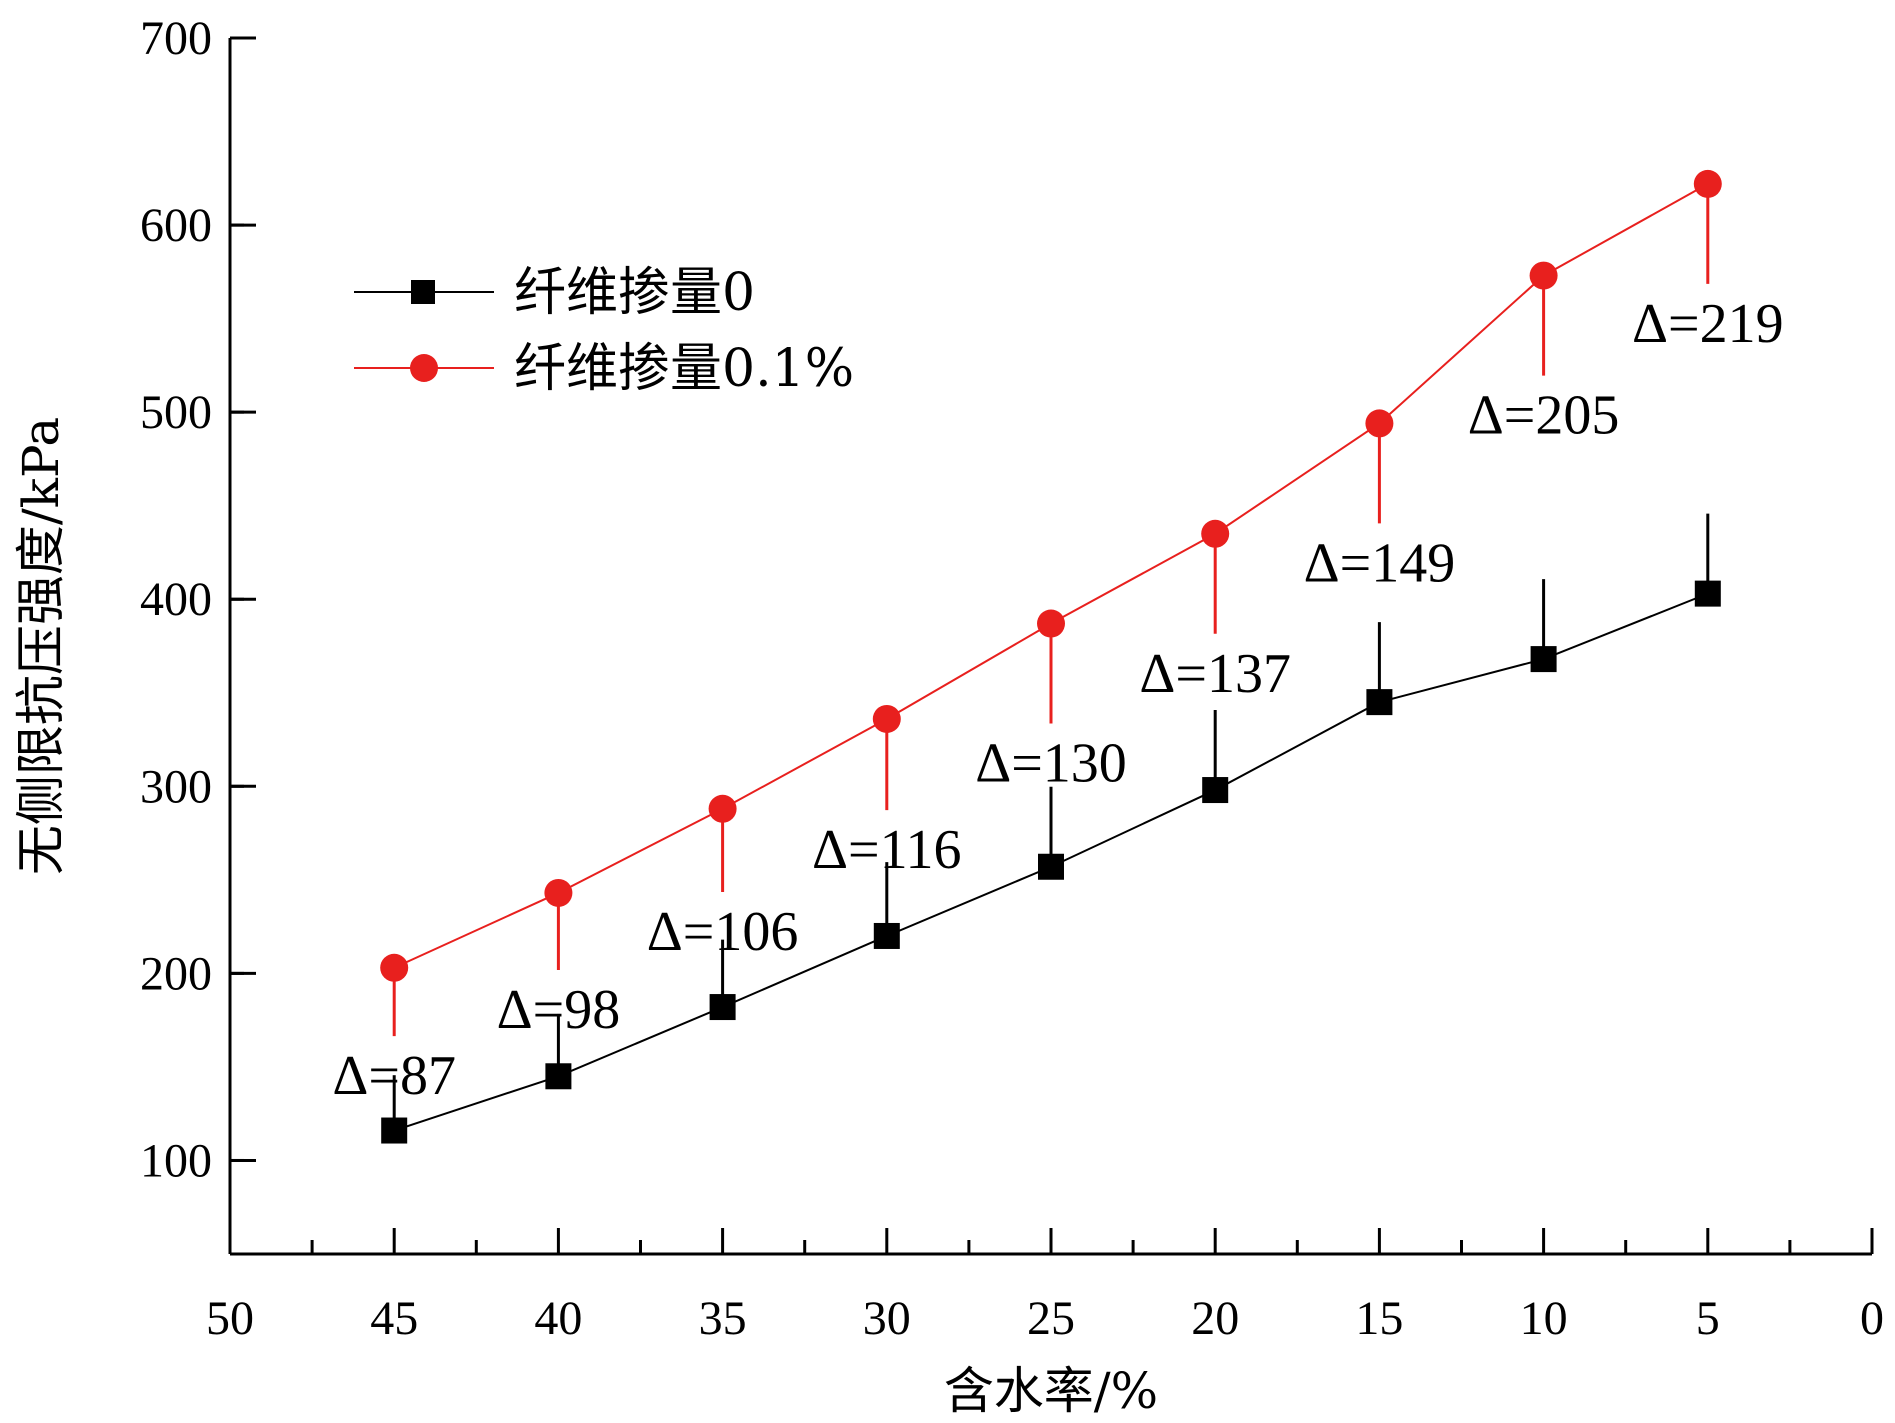  I want to click on x-tick-label: 50, so click(230, 1318).